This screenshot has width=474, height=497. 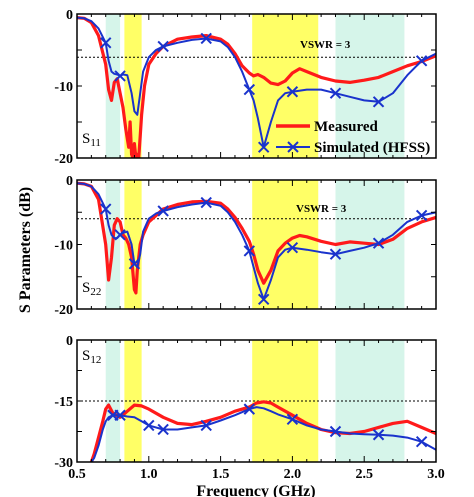 What do you see at coordinates (63, 463) in the screenshot?
I see `y-tick-label: -30` at bounding box center [63, 463].